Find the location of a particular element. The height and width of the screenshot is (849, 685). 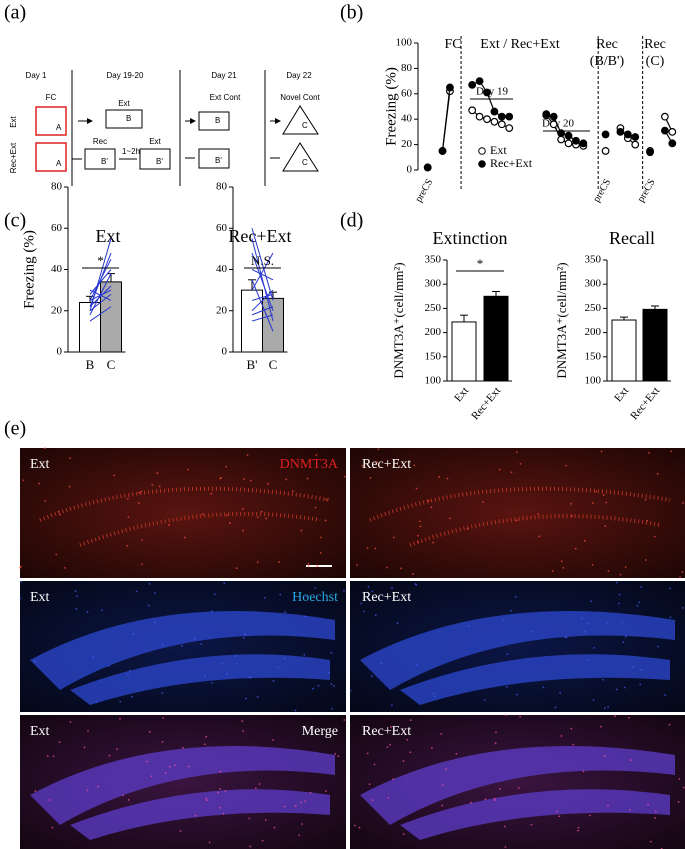

legend-marker is located at coordinates (482, 164).